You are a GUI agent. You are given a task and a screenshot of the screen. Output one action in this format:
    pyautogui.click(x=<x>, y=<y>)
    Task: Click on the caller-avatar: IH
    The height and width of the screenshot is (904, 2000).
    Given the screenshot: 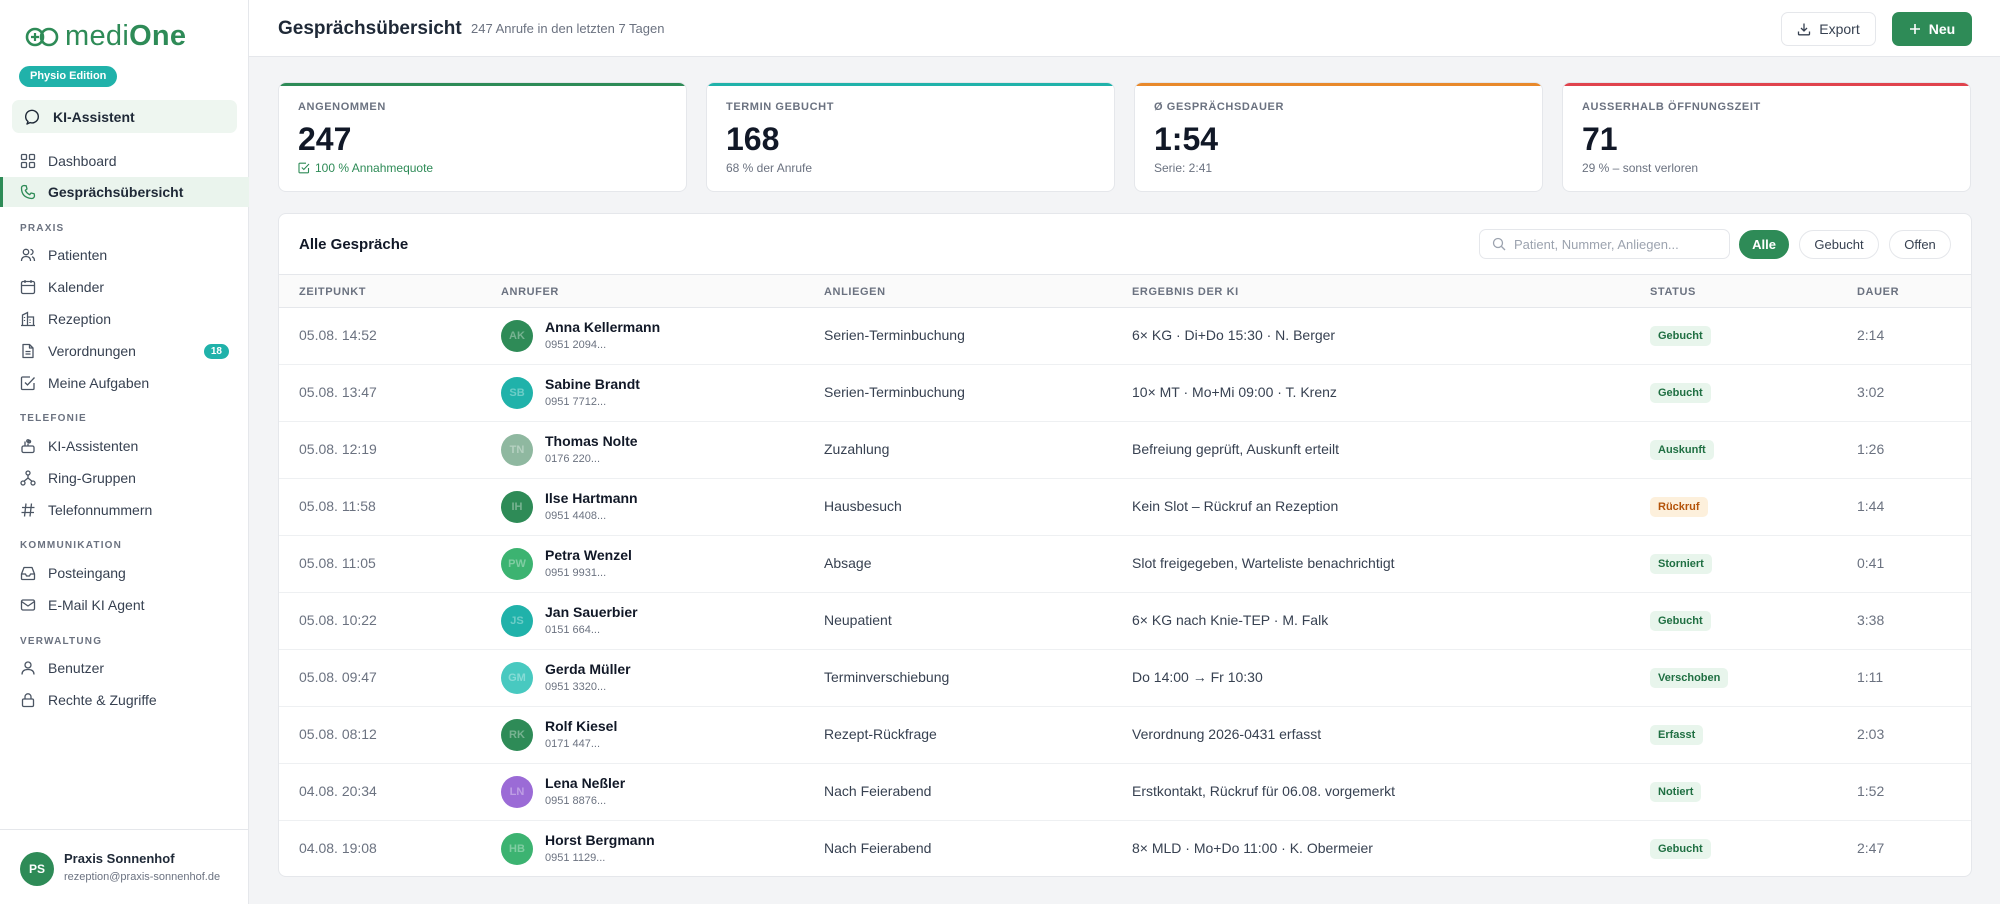 What is the action you would take?
    pyautogui.click(x=517, y=507)
    